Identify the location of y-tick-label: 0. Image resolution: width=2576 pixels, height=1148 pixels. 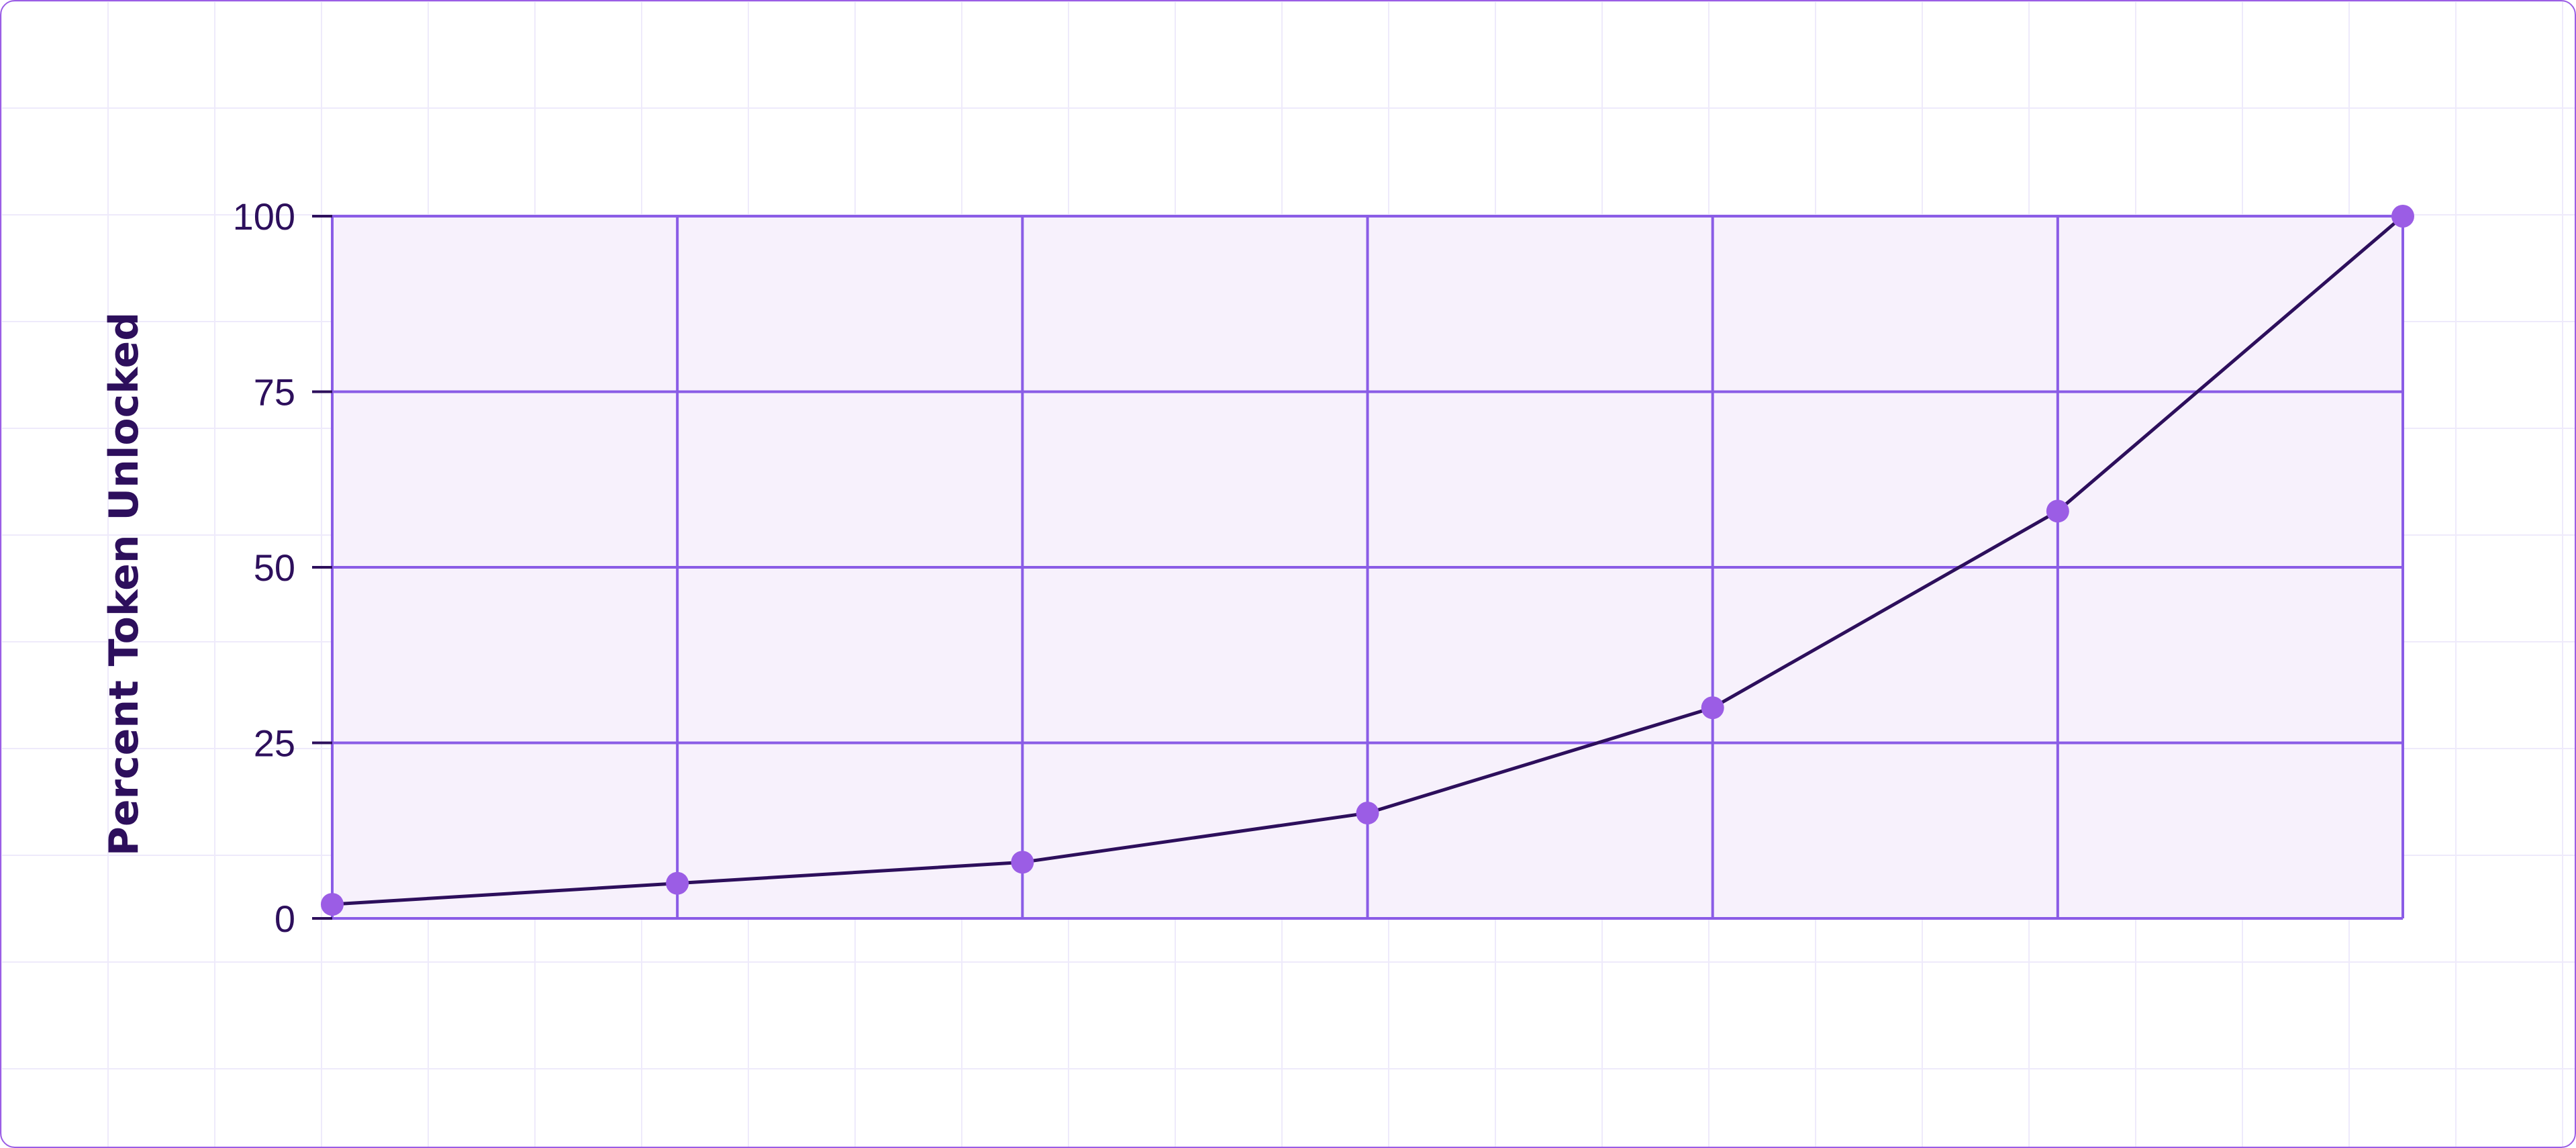
(285, 919).